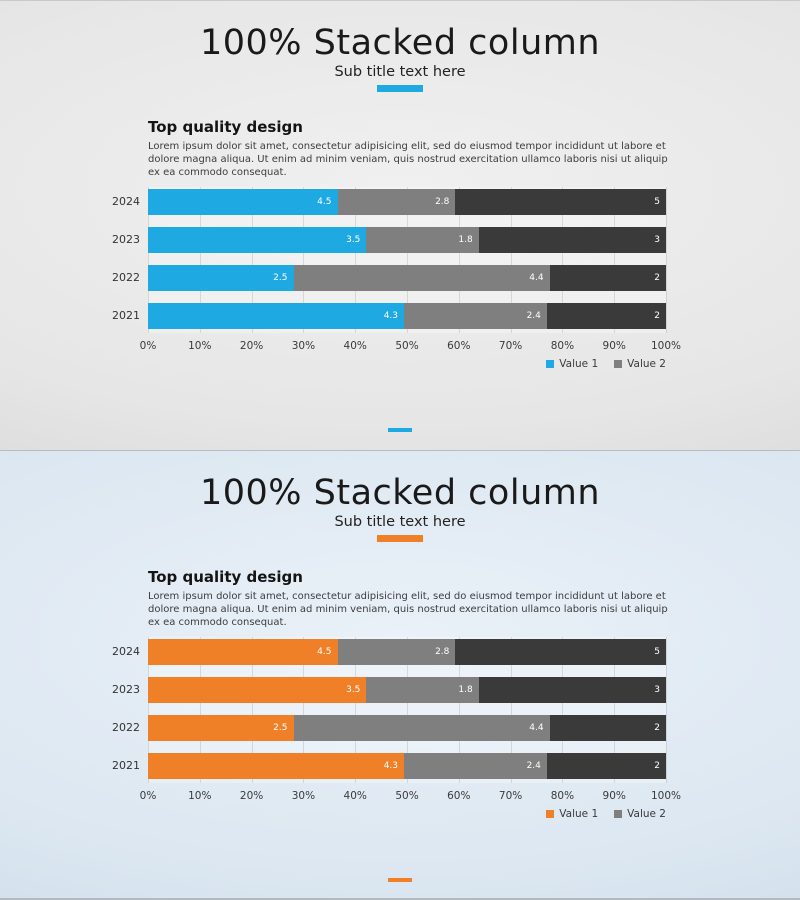  I want to click on stacked-bar: 3.5 1.8 3, so click(407, 240).